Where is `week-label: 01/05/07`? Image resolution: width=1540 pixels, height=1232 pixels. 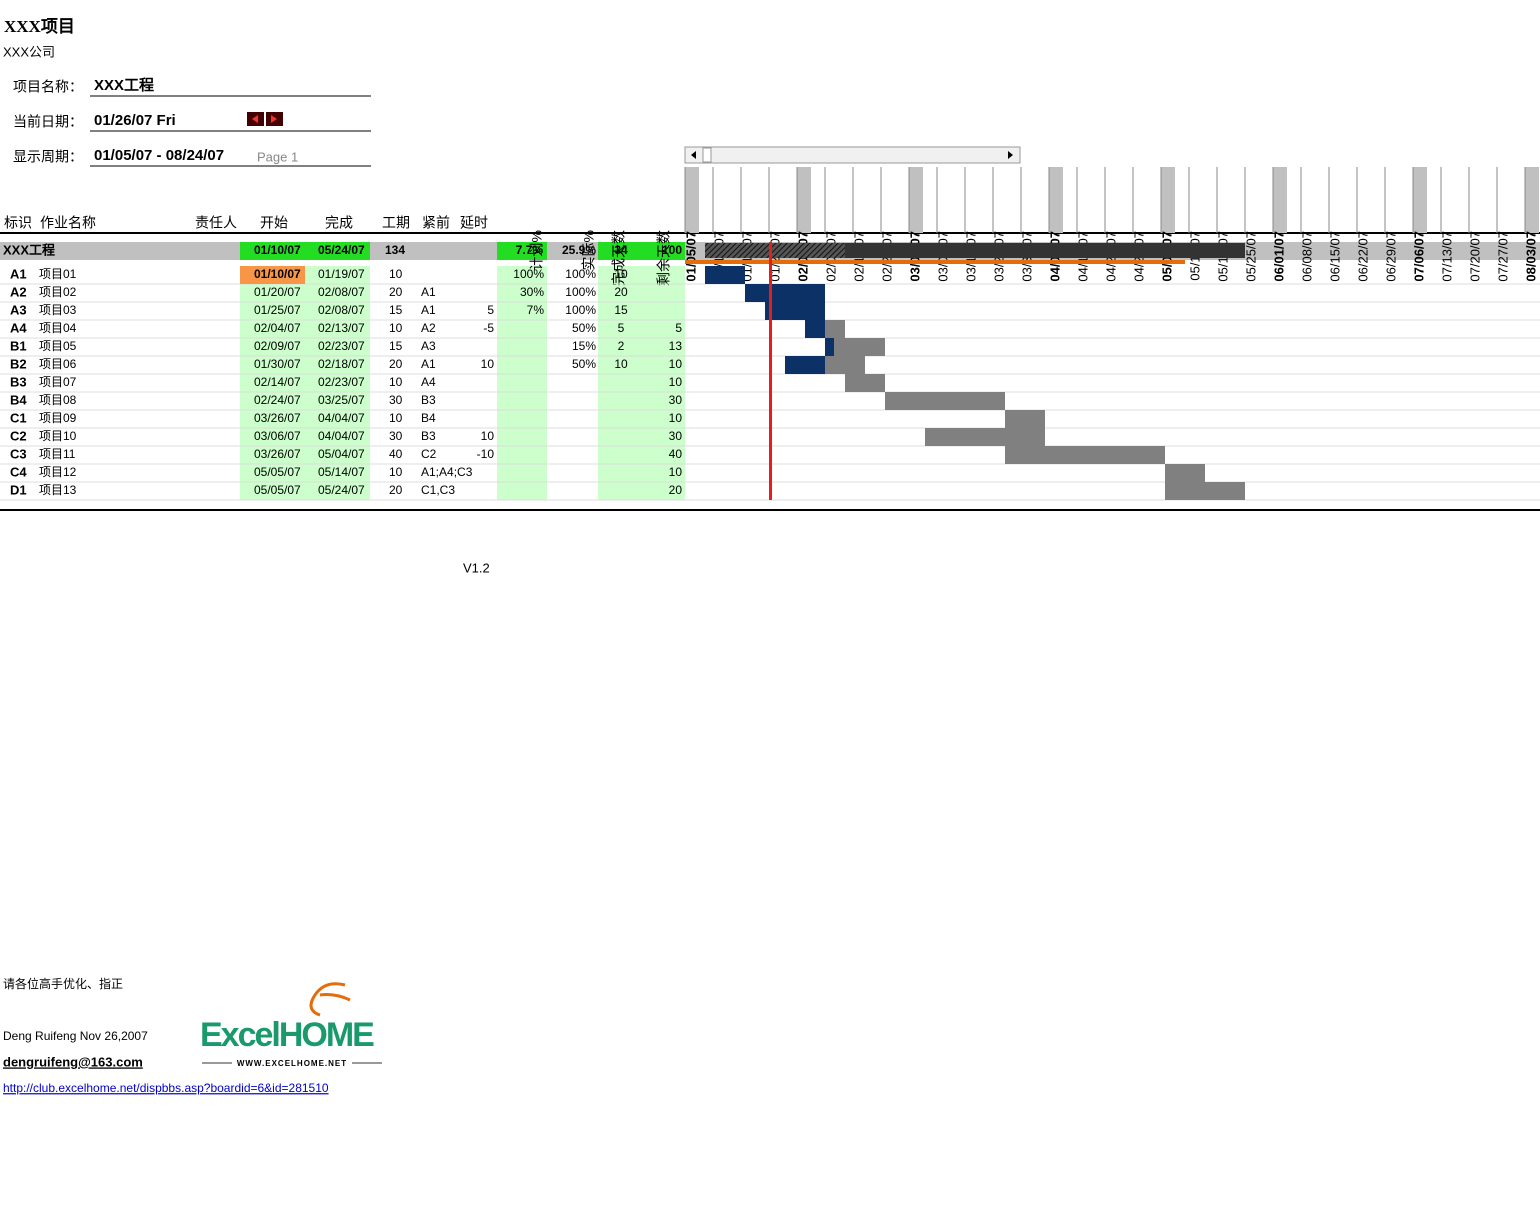 week-label: 01/05/07 is located at coordinates (690, 256).